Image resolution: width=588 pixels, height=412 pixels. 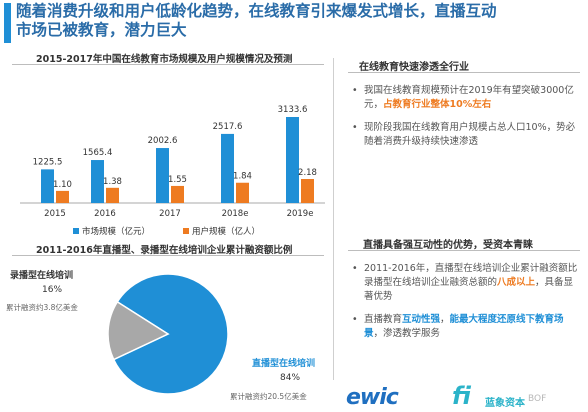 What do you see at coordinates (469, 97) in the screenshot?
I see `section-1-bullet-1-text-1: 我国在线教育规模预计在2019年有望突破3000亿元，` at bounding box center [469, 97].